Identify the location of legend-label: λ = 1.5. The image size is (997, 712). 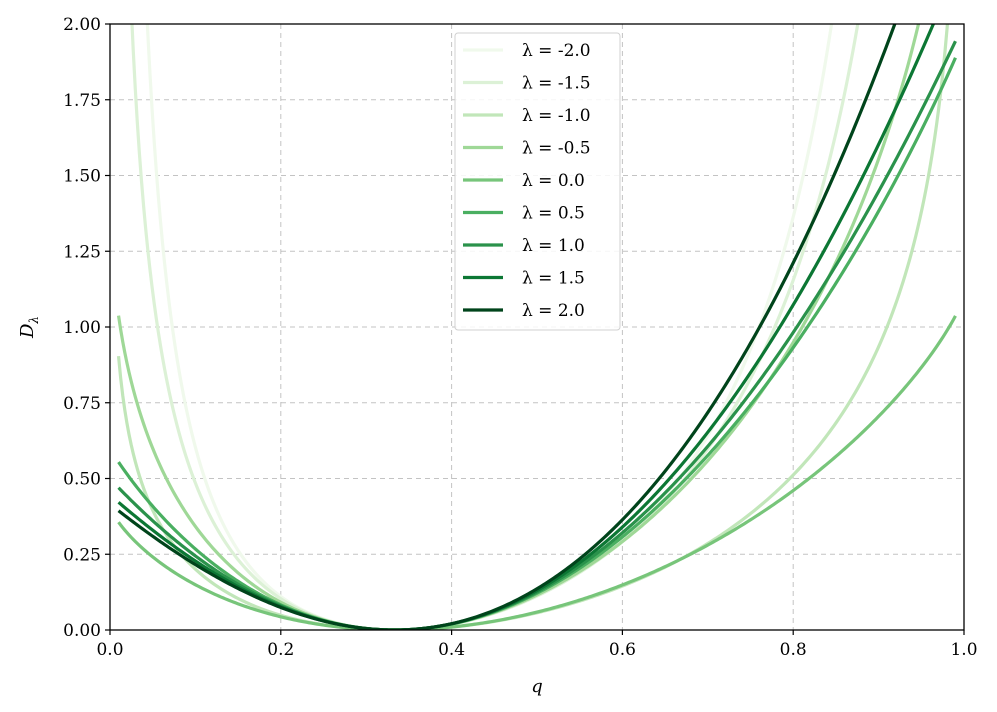
(553, 279).